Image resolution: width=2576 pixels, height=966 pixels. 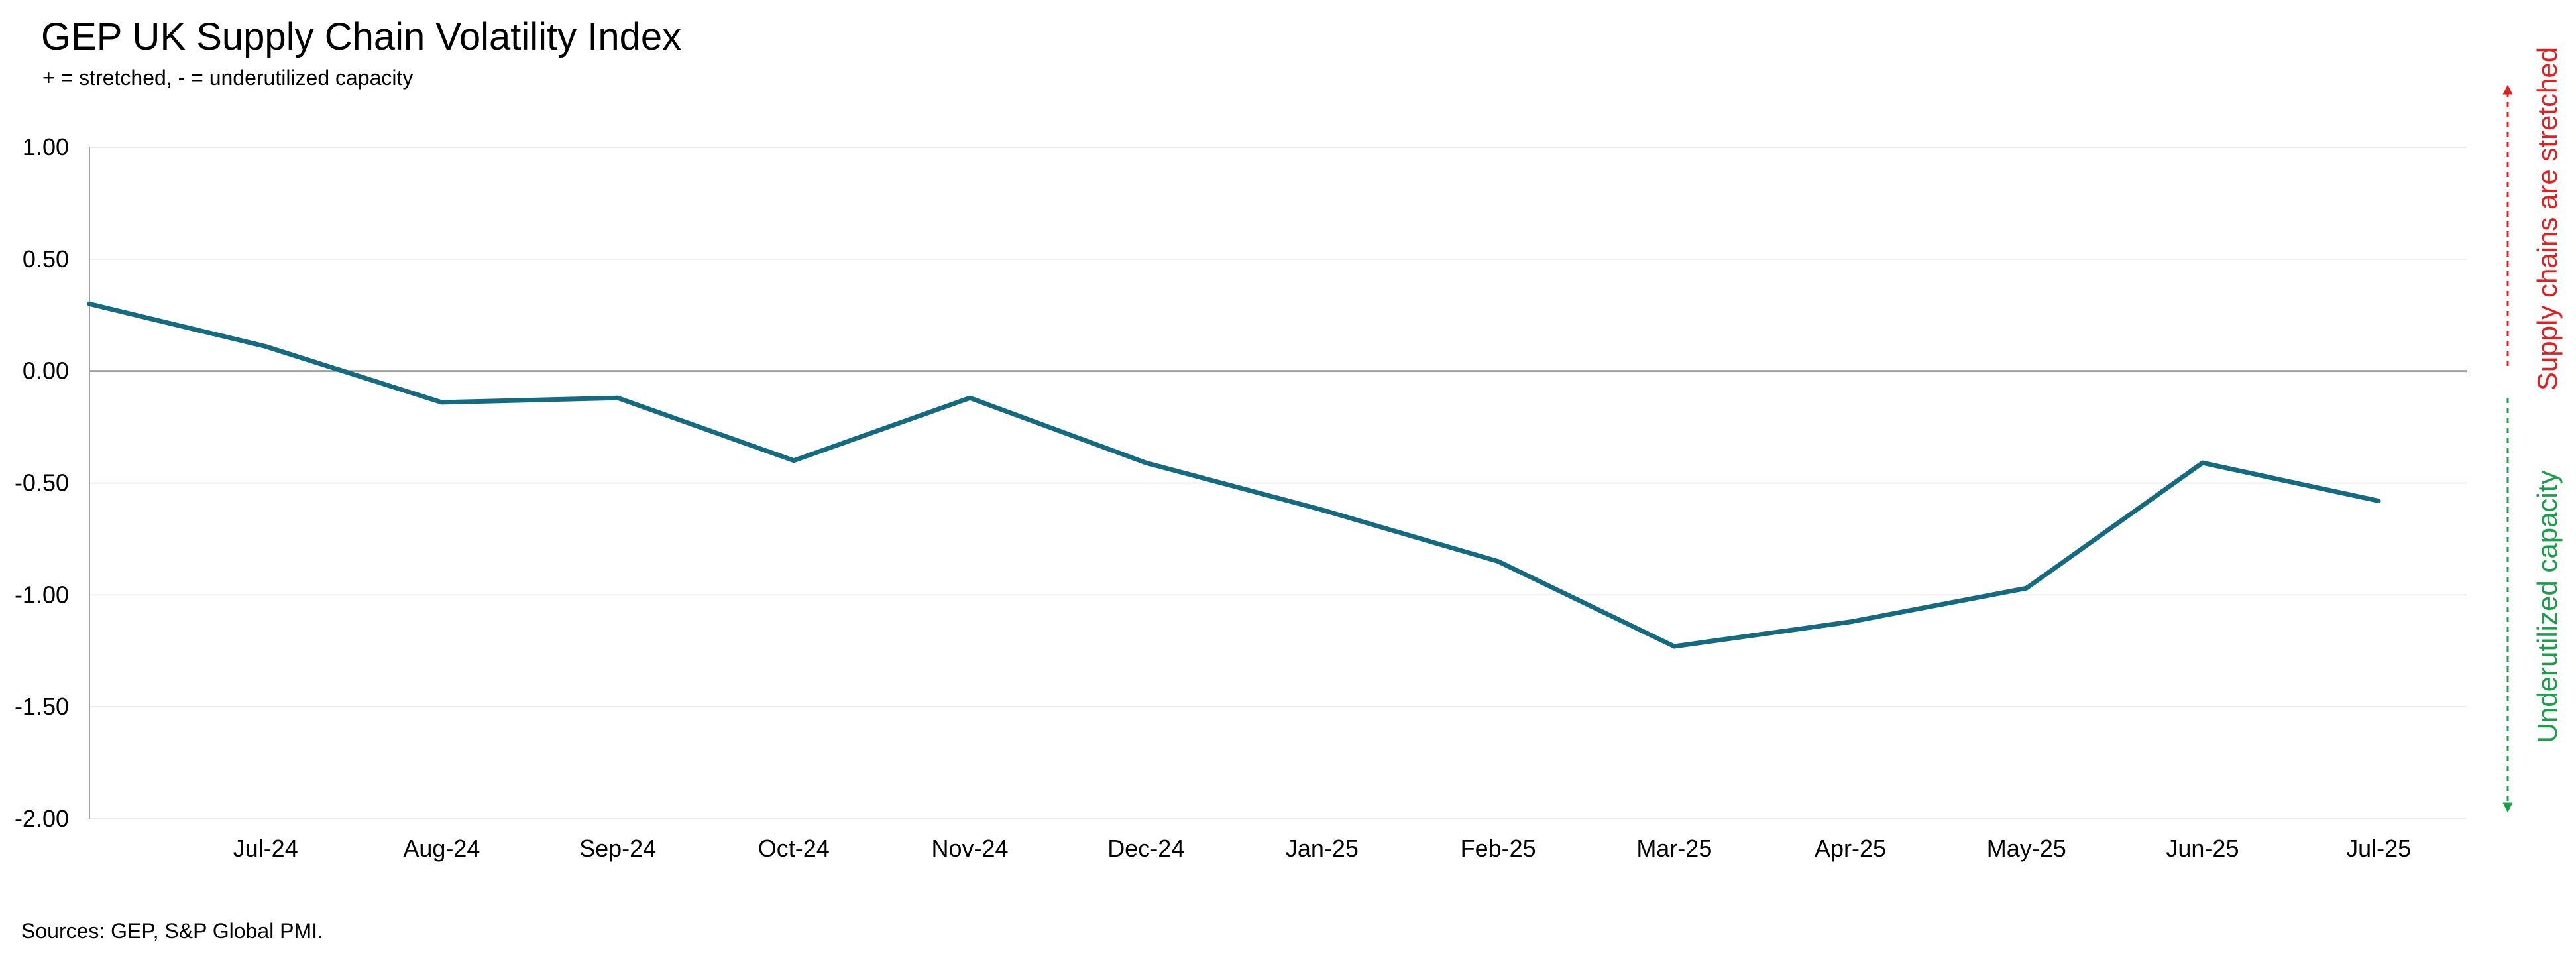 What do you see at coordinates (1498, 848) in the screenshot?
I see `x-tick-label: Feb-25` at bounding box center [1498, 848].